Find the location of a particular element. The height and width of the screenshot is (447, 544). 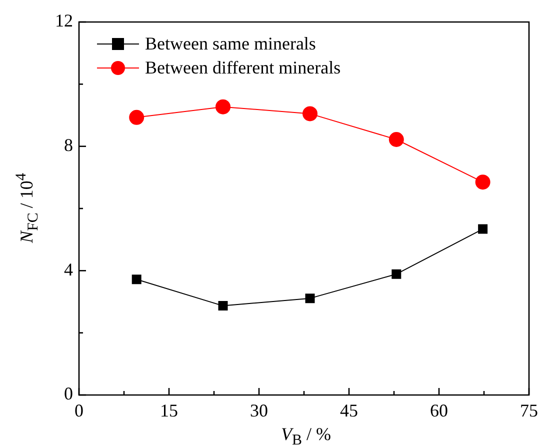

x-tick-label: 45 is located at coordinates (349, 410).